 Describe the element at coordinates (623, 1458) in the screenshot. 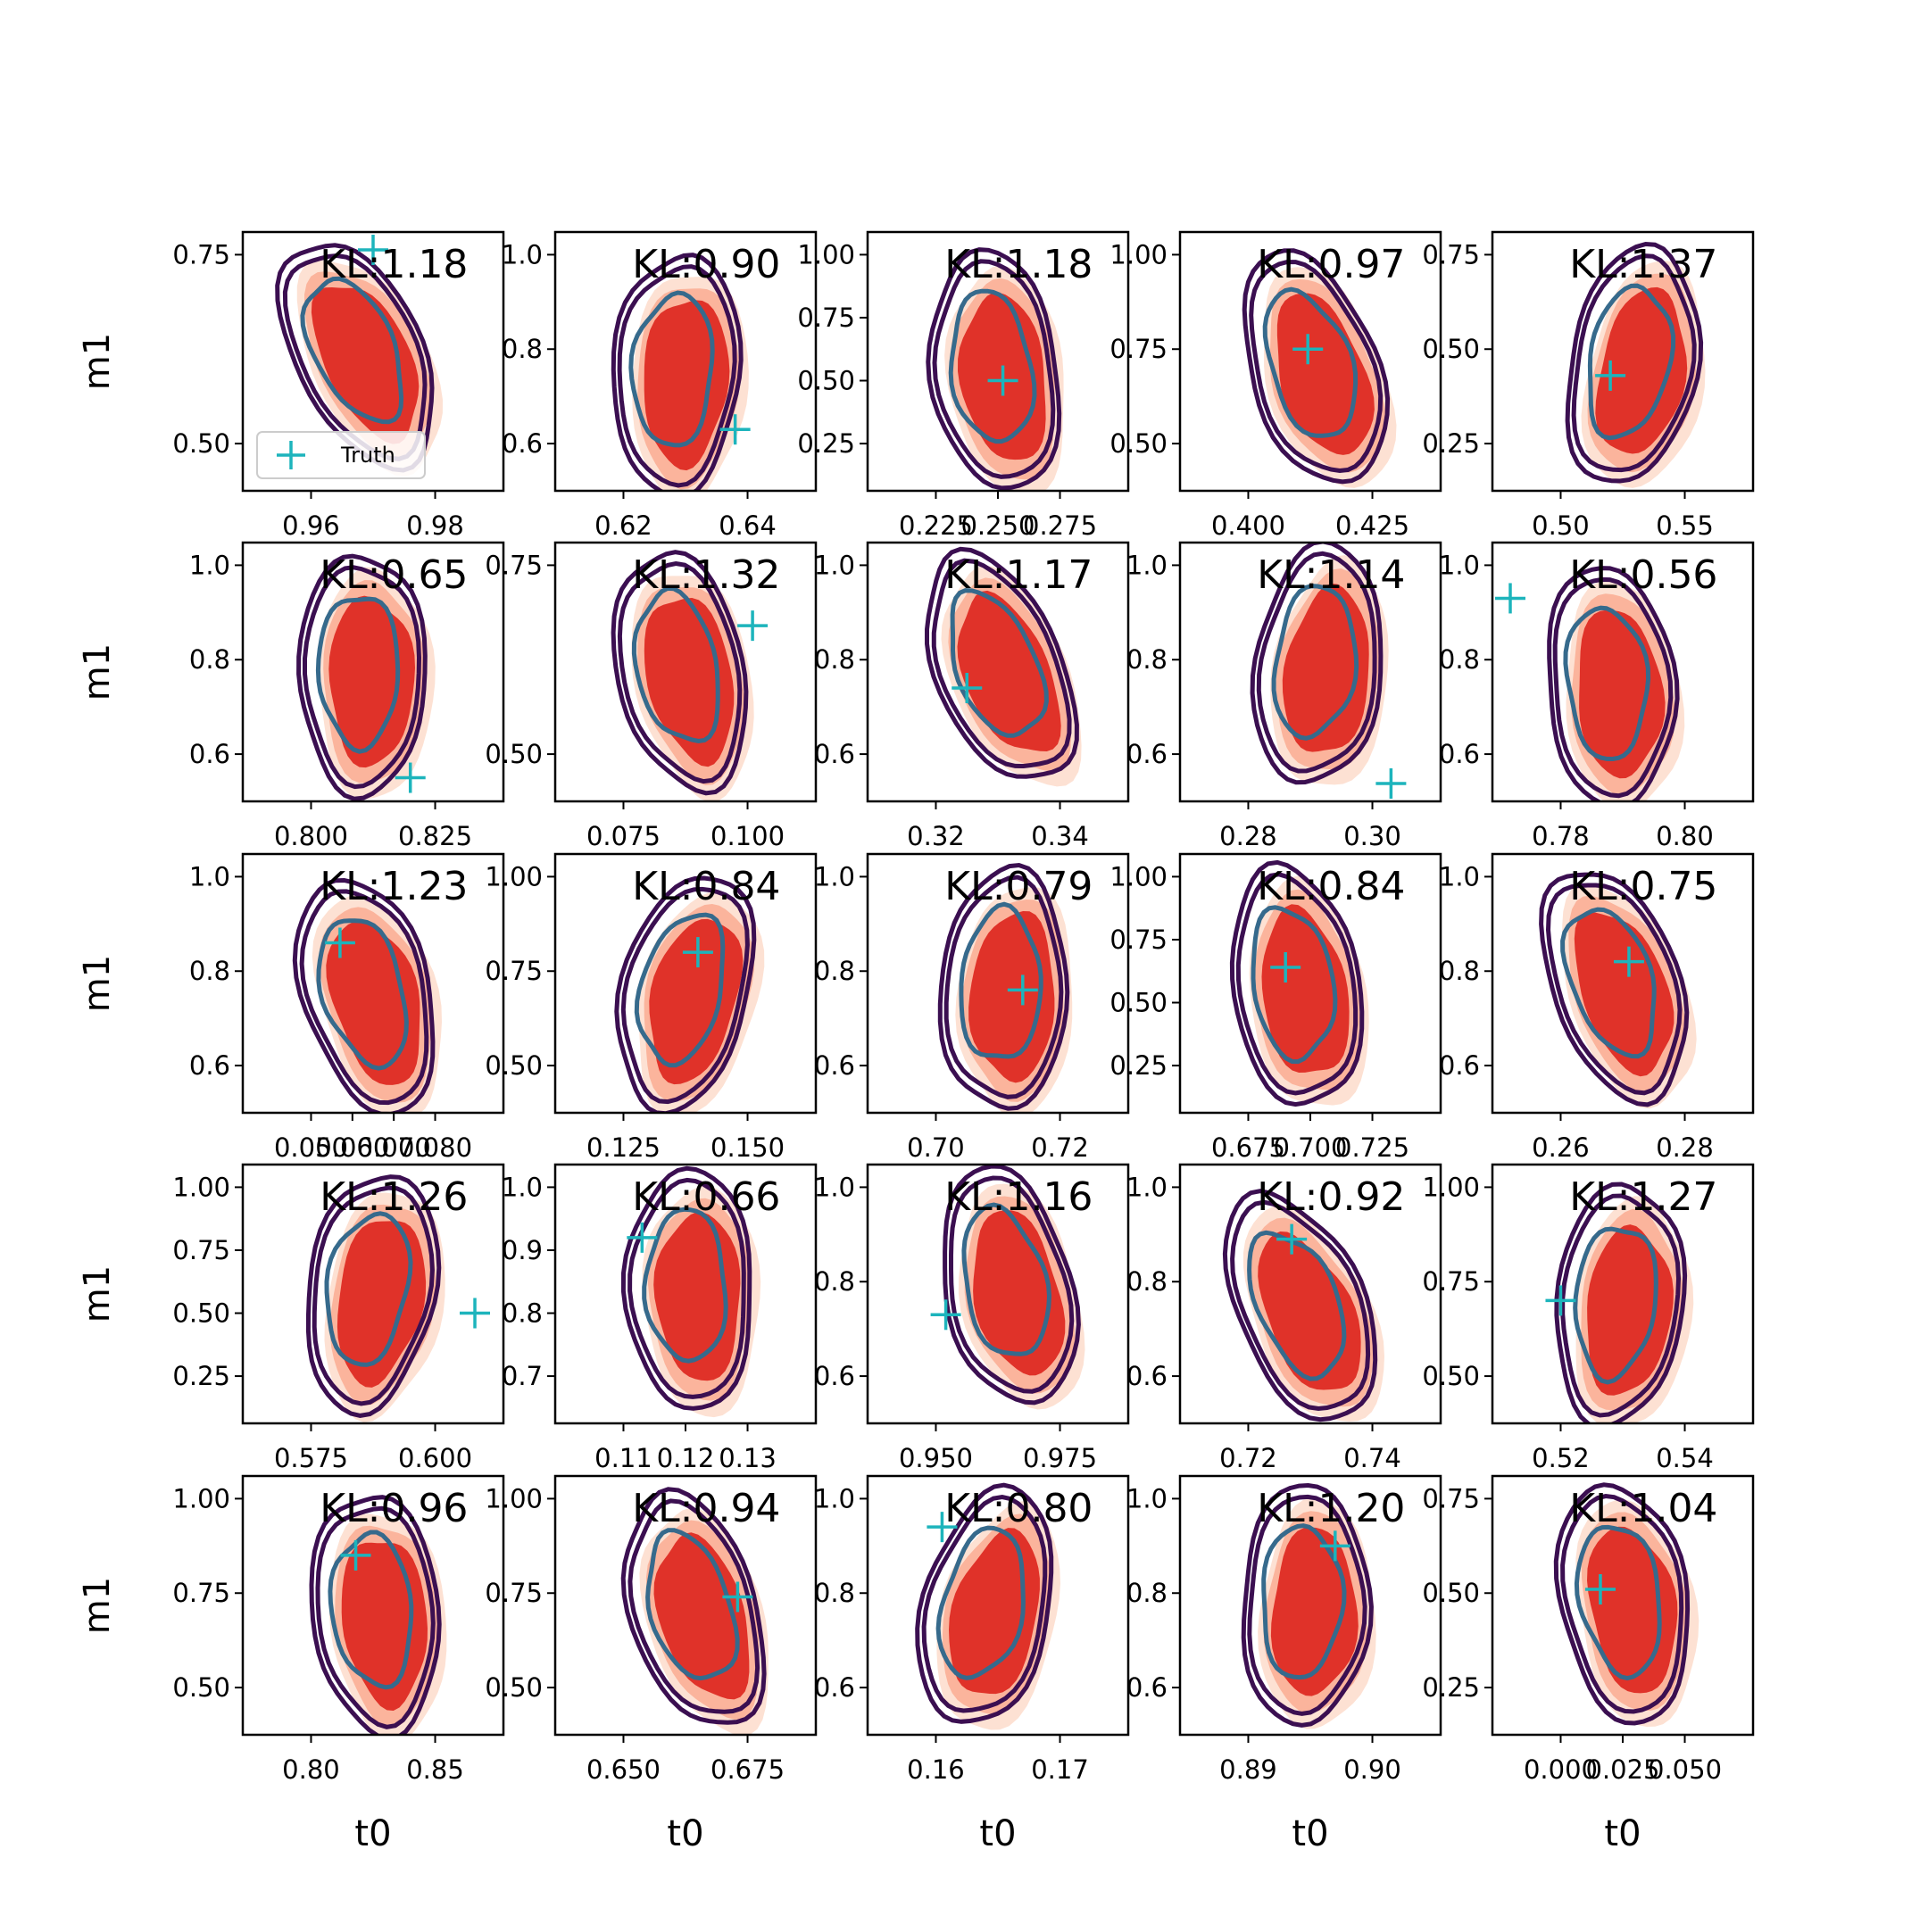

I see `x-tick-label: 0.11` at that location.